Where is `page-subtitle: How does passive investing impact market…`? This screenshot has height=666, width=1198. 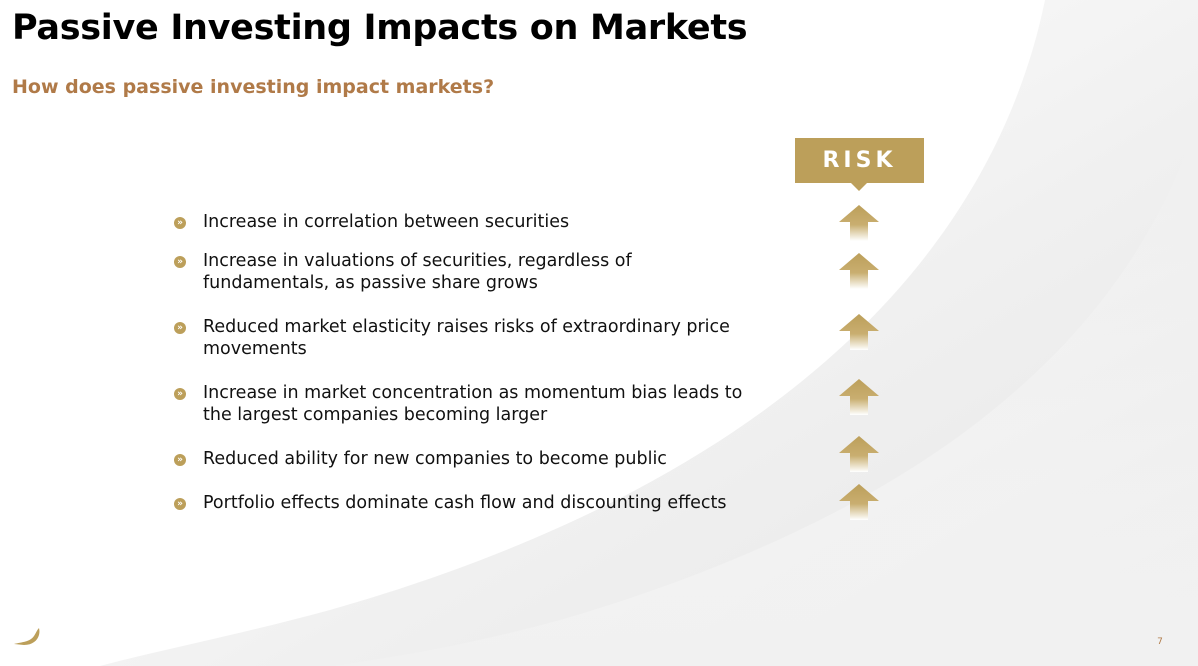 page-subtitle: How does passive investing impact market… is located at coordinates (253, 87).